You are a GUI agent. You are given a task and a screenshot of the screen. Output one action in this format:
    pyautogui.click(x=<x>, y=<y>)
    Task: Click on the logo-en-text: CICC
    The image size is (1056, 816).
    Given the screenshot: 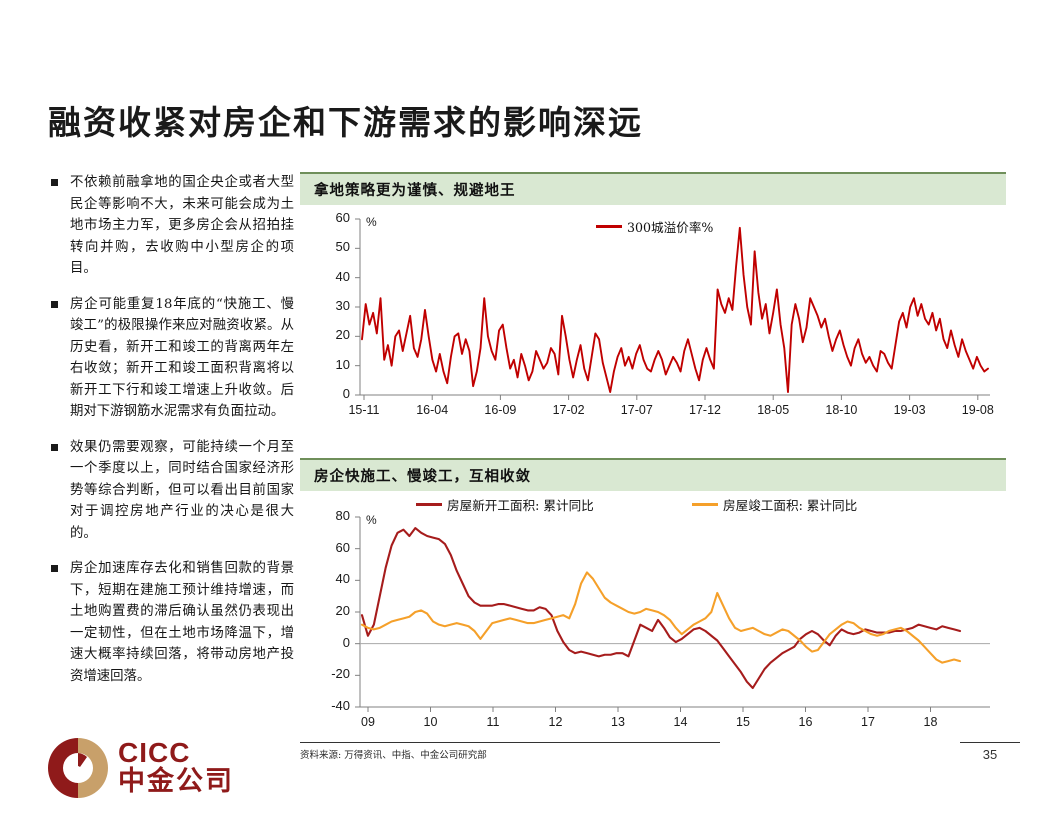 What is the action you would take?
    pyautogui.click(x=154, y=752)
    